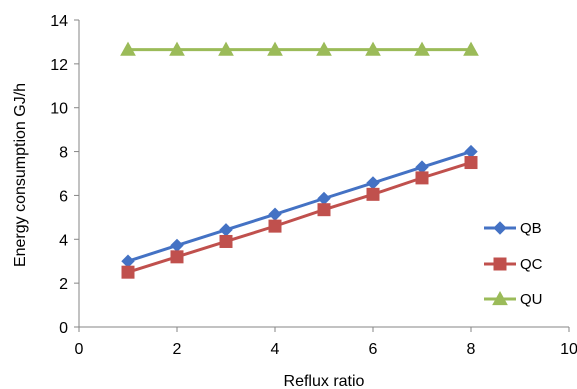 Image resolution: width=577 pixels, height=389 pixels. What do you see at coordinates (500, 264) in the screenshot?
I see `legend-marker-qc` at bounding box center [500, 264].